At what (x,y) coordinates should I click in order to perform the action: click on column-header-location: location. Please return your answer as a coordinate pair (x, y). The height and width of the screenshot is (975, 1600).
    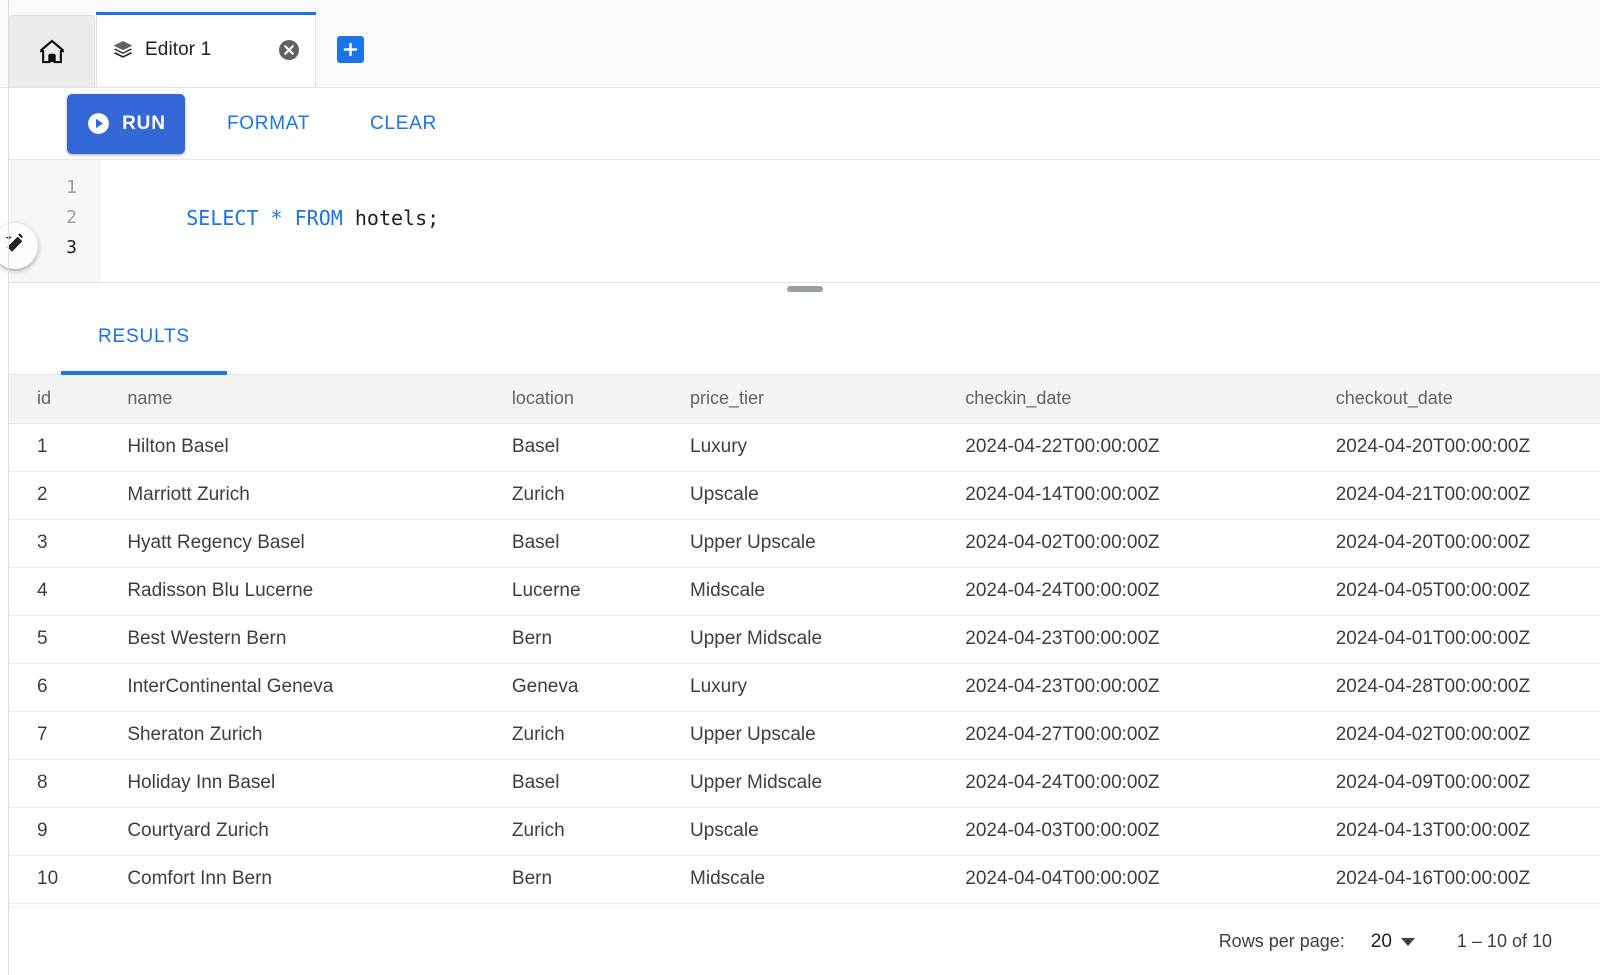
    Looking at the image, I should click on (593, 399).